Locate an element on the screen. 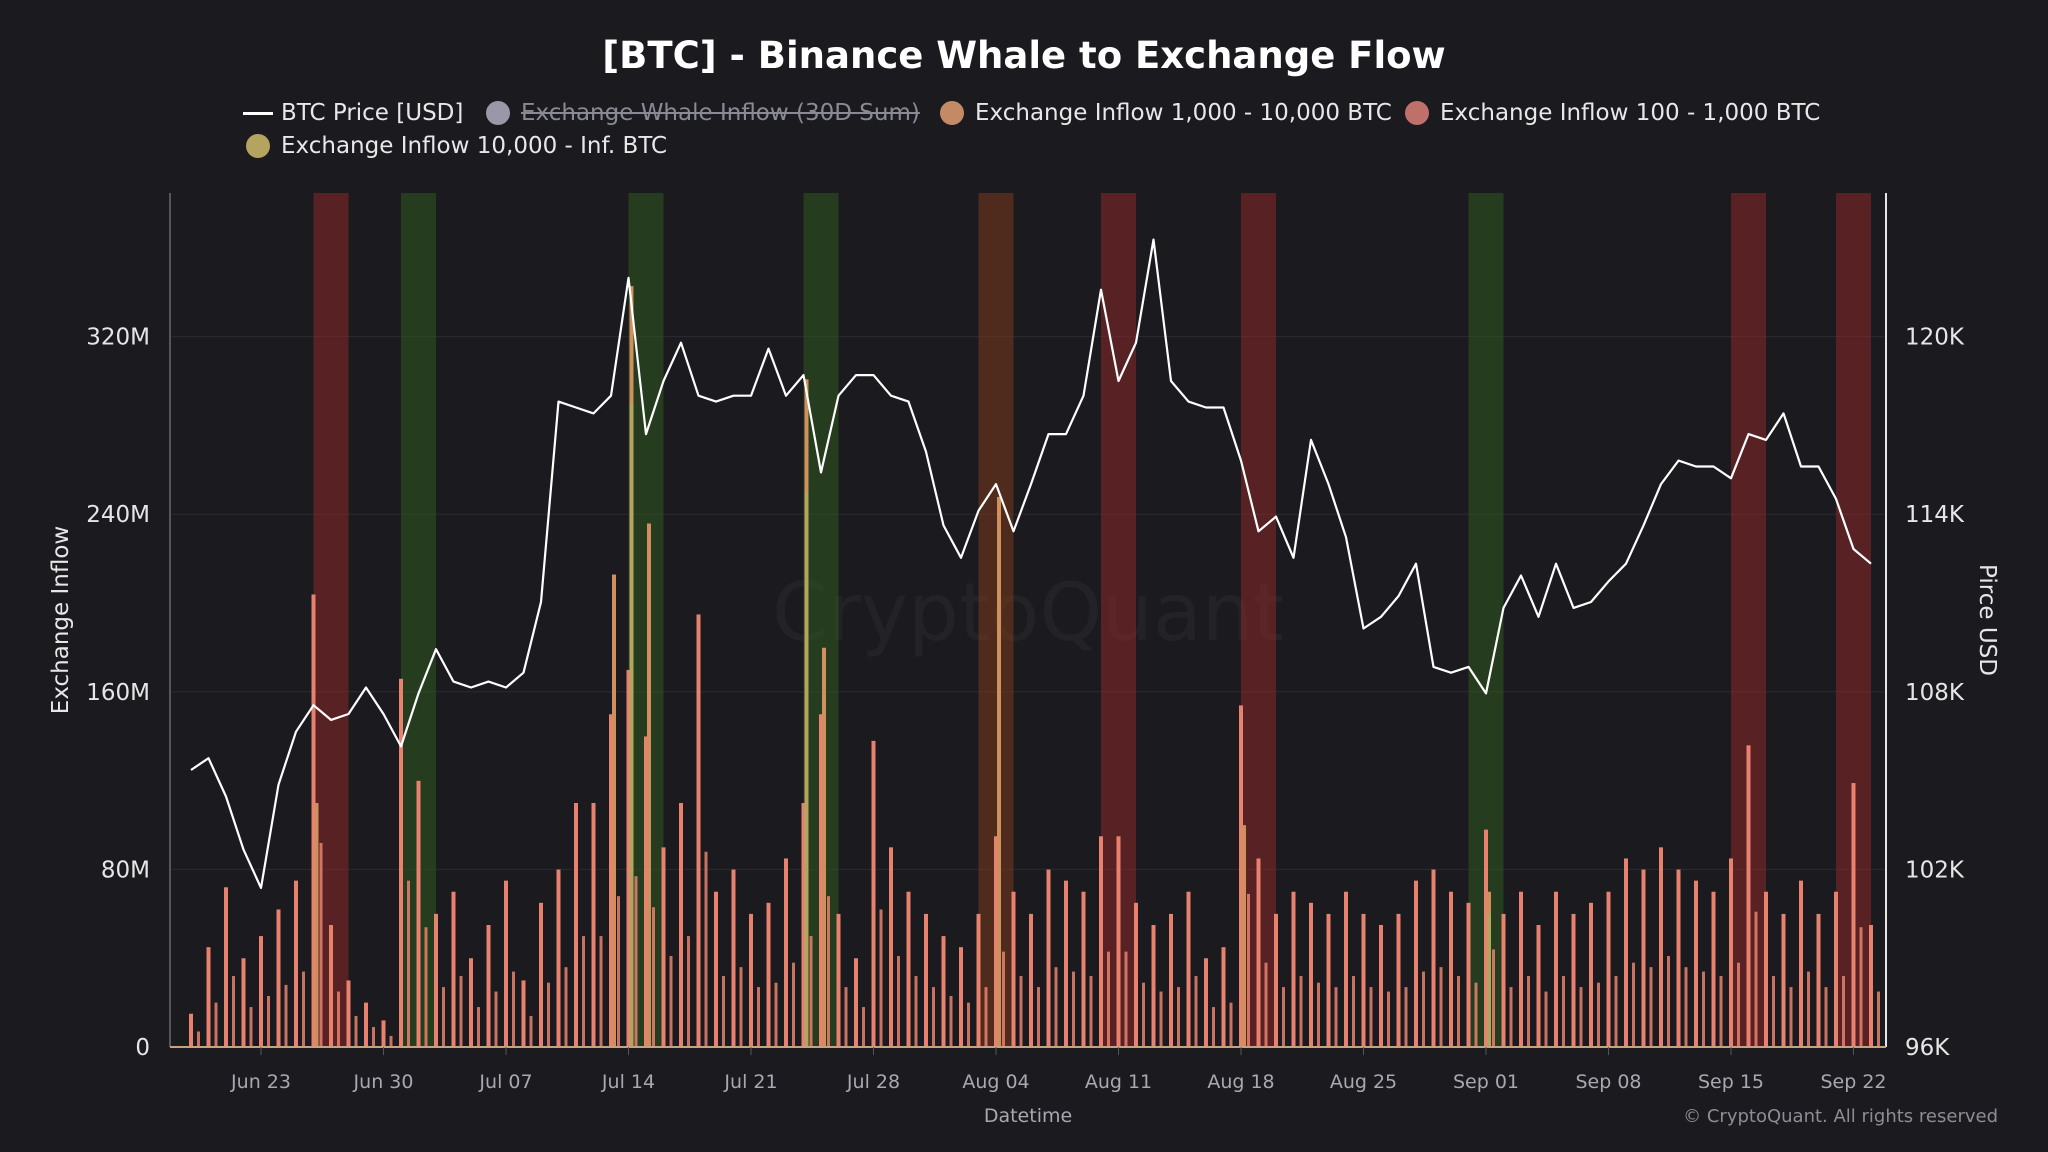 Image resolution: width=2048 pixels, height=1152 pixels. x-tick-label: Aug 25 is located at coordinates (1363, 1082).